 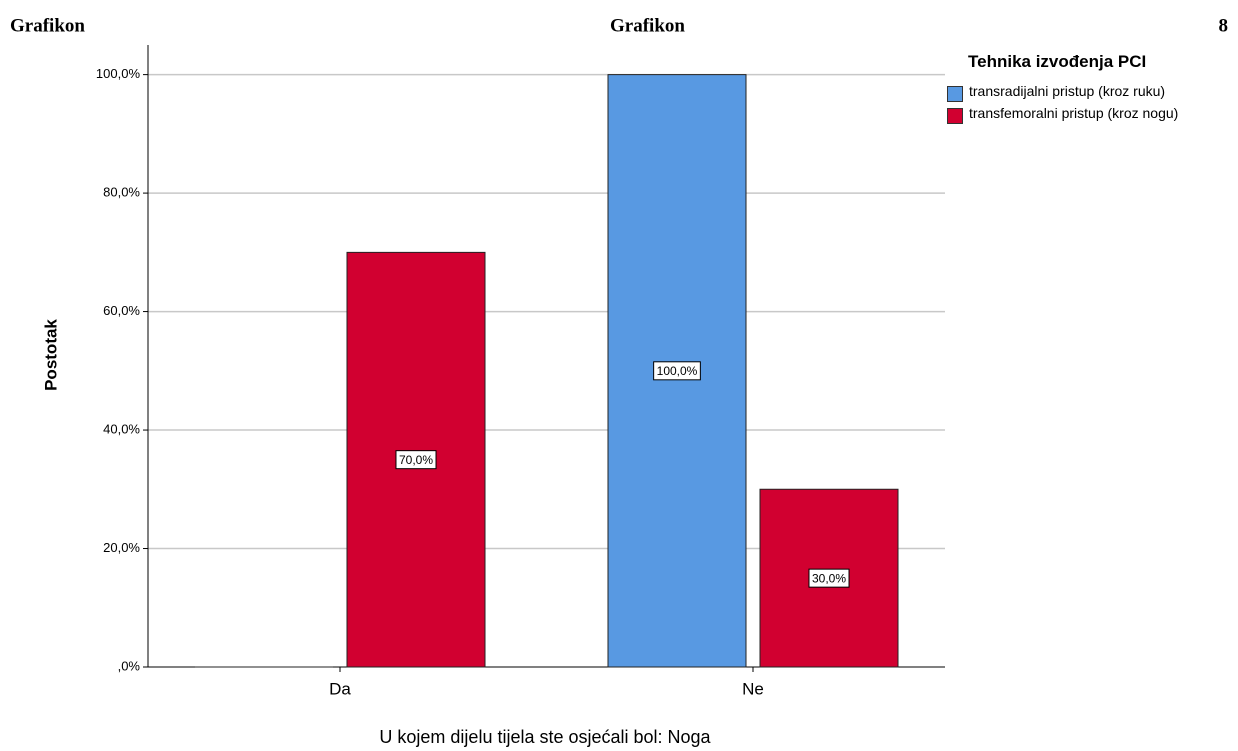 What do you see at coordinates (121, 310) in the screenshot?
I see `y-tick-label: 60,0%` at bounding box center [121, 310].